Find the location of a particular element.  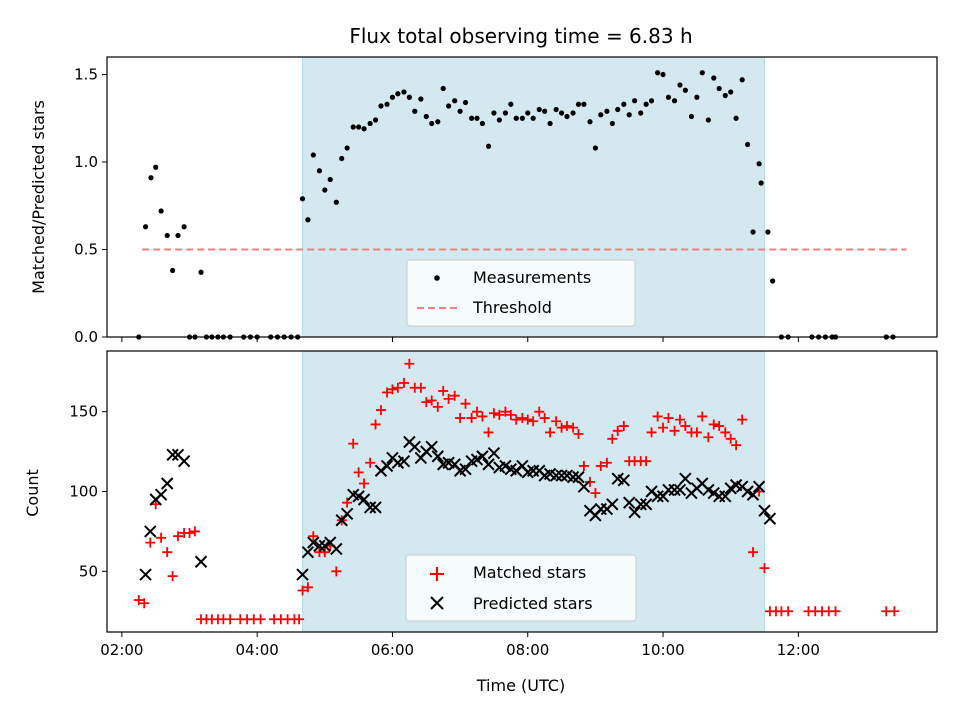

legend-measurements-marker is located at coordinates (437, 278).